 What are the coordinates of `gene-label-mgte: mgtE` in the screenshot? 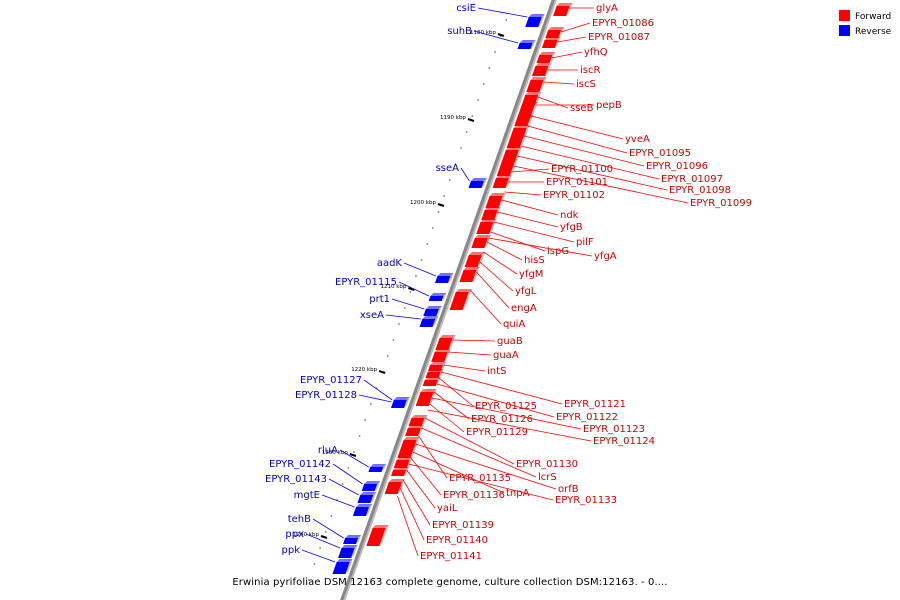 It's located at (307, 495).